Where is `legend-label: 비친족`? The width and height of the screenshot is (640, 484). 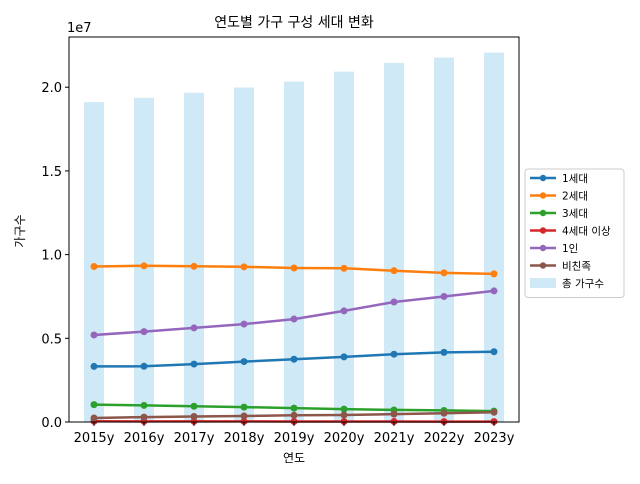
legend-label: 비친족 is located at coordinates (576, 267).